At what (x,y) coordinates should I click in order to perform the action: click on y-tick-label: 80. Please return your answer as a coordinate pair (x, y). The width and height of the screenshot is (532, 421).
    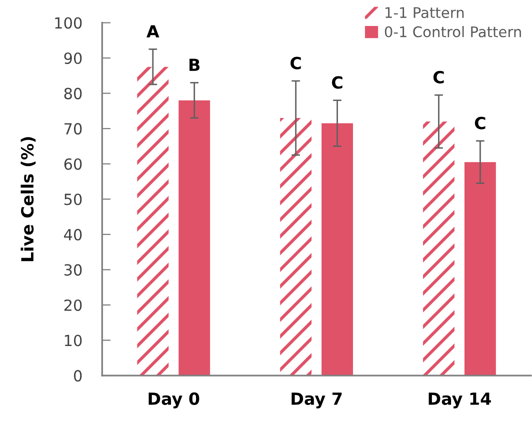
    Looking at the image, I should click on (73, 94).